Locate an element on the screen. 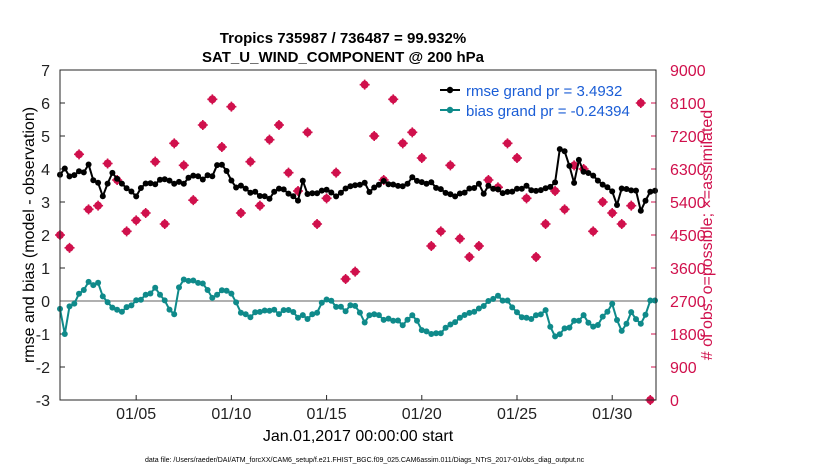 This screenshot has height=470, width=830. right-tick-label: 2700 is located at coordinates (688, 302).